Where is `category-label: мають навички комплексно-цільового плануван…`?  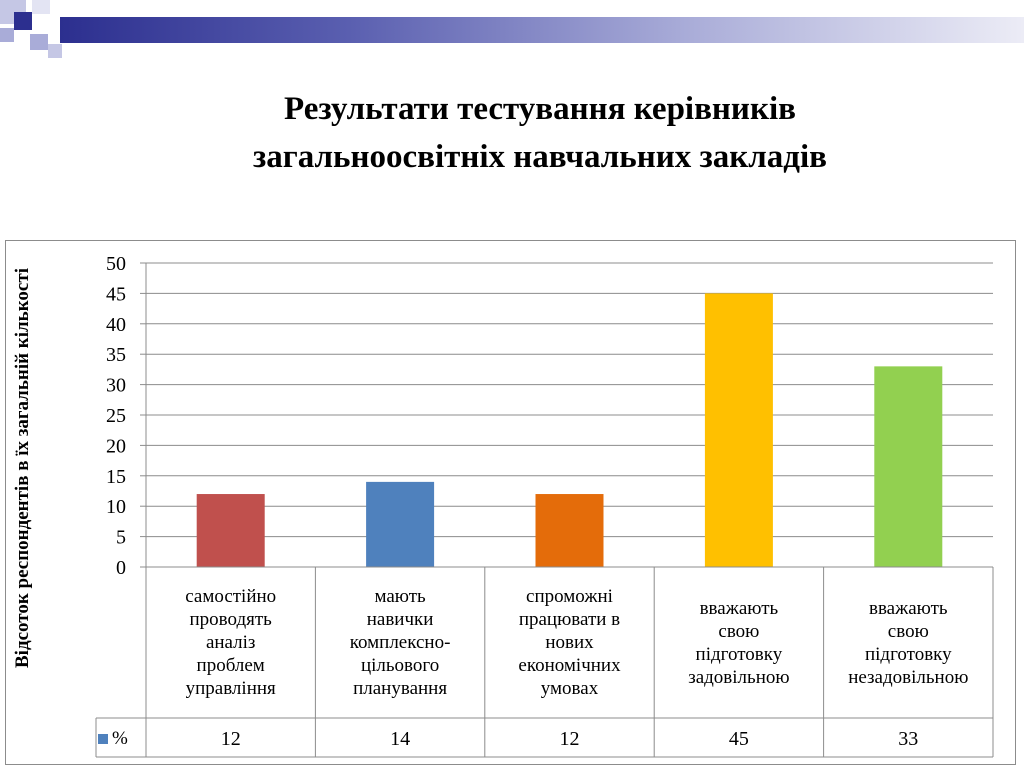
category-label: мають навички комплексно-цільового плануван… is located at coordinates (399, 642).